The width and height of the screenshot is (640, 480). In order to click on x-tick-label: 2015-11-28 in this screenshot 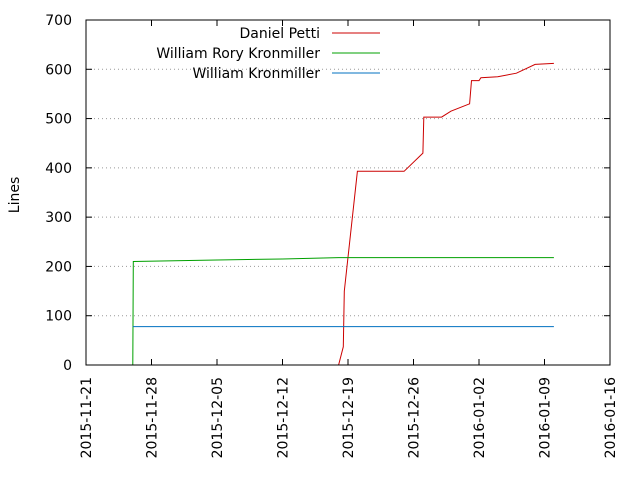, I will do `click(153, 417)`.